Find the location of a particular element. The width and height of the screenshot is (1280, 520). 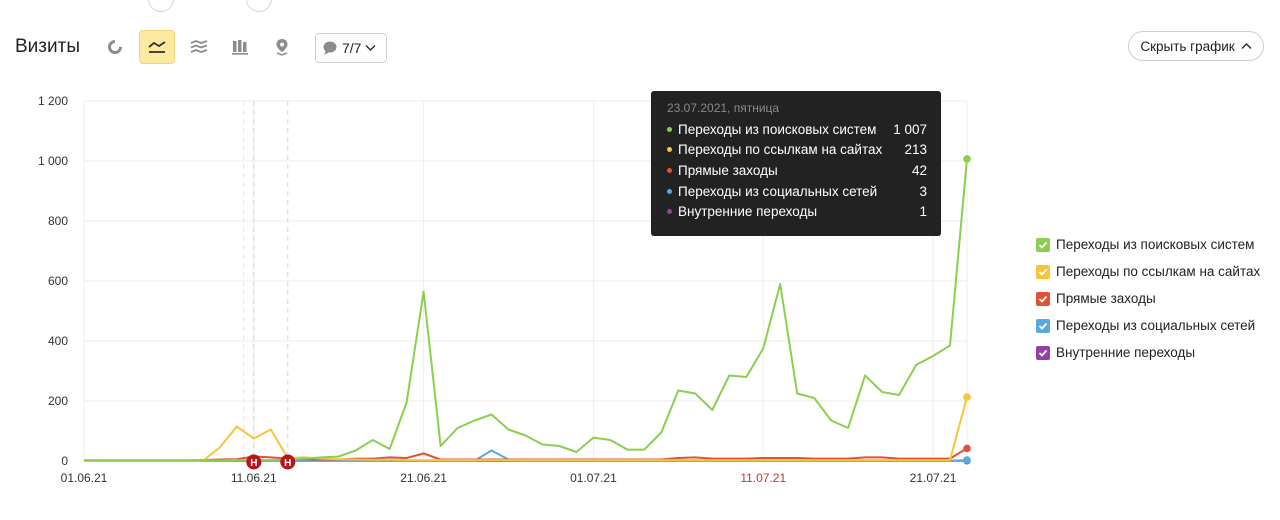

y-tick-label: 400 is located at coordinates (58, 341).